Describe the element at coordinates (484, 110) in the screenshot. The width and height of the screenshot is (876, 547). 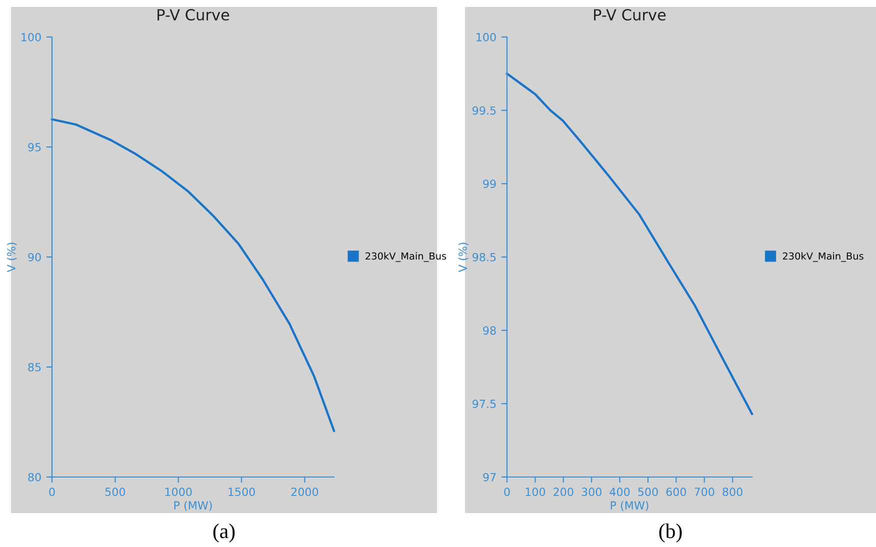
I see `y-tick-label: 99.5` at that location.